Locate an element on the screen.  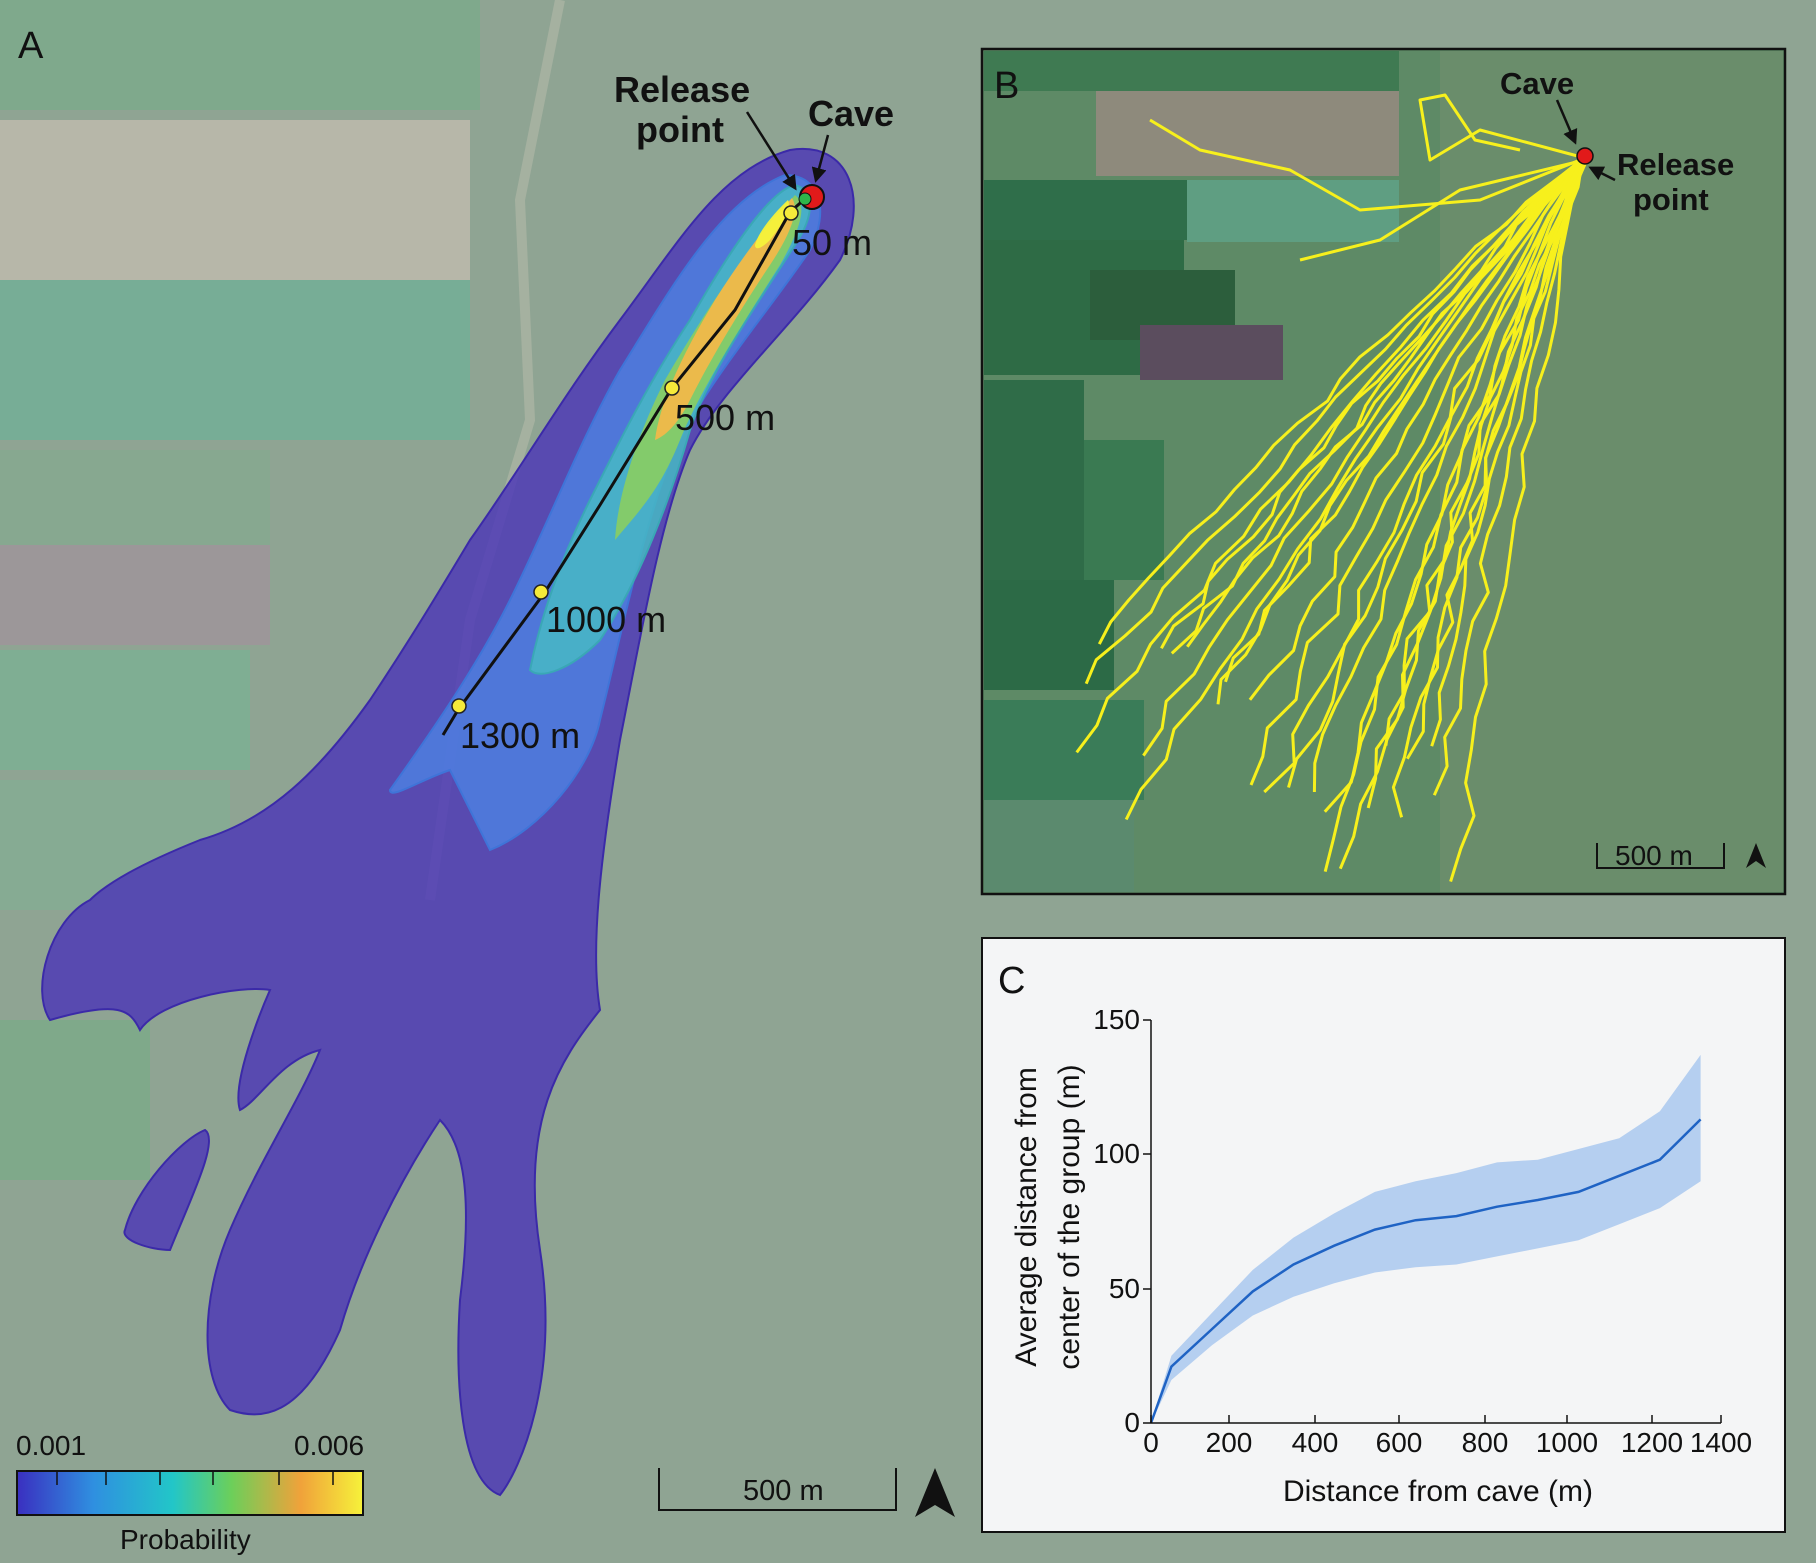
colorbar-ticks is located at coordinates (195, 1478).